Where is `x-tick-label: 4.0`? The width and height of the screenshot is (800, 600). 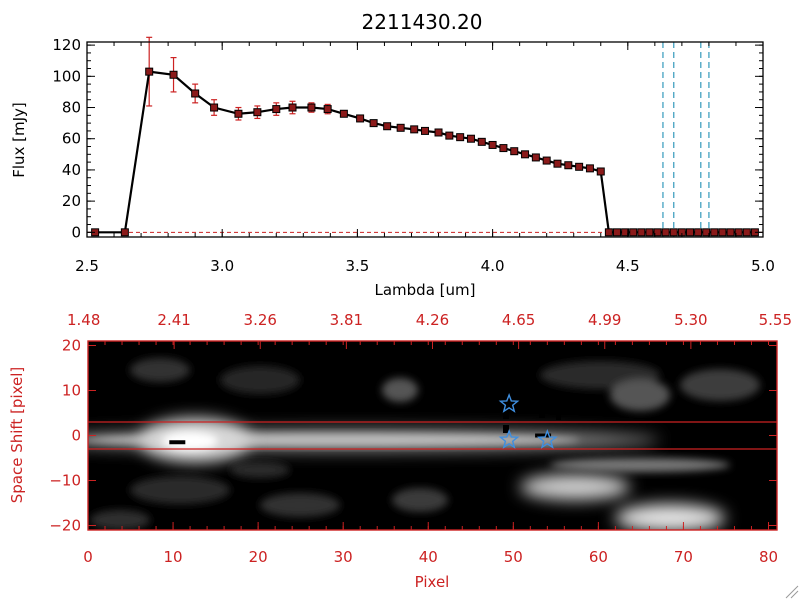
x-tick-label: 4.0 is located at coordinates (493, 266).